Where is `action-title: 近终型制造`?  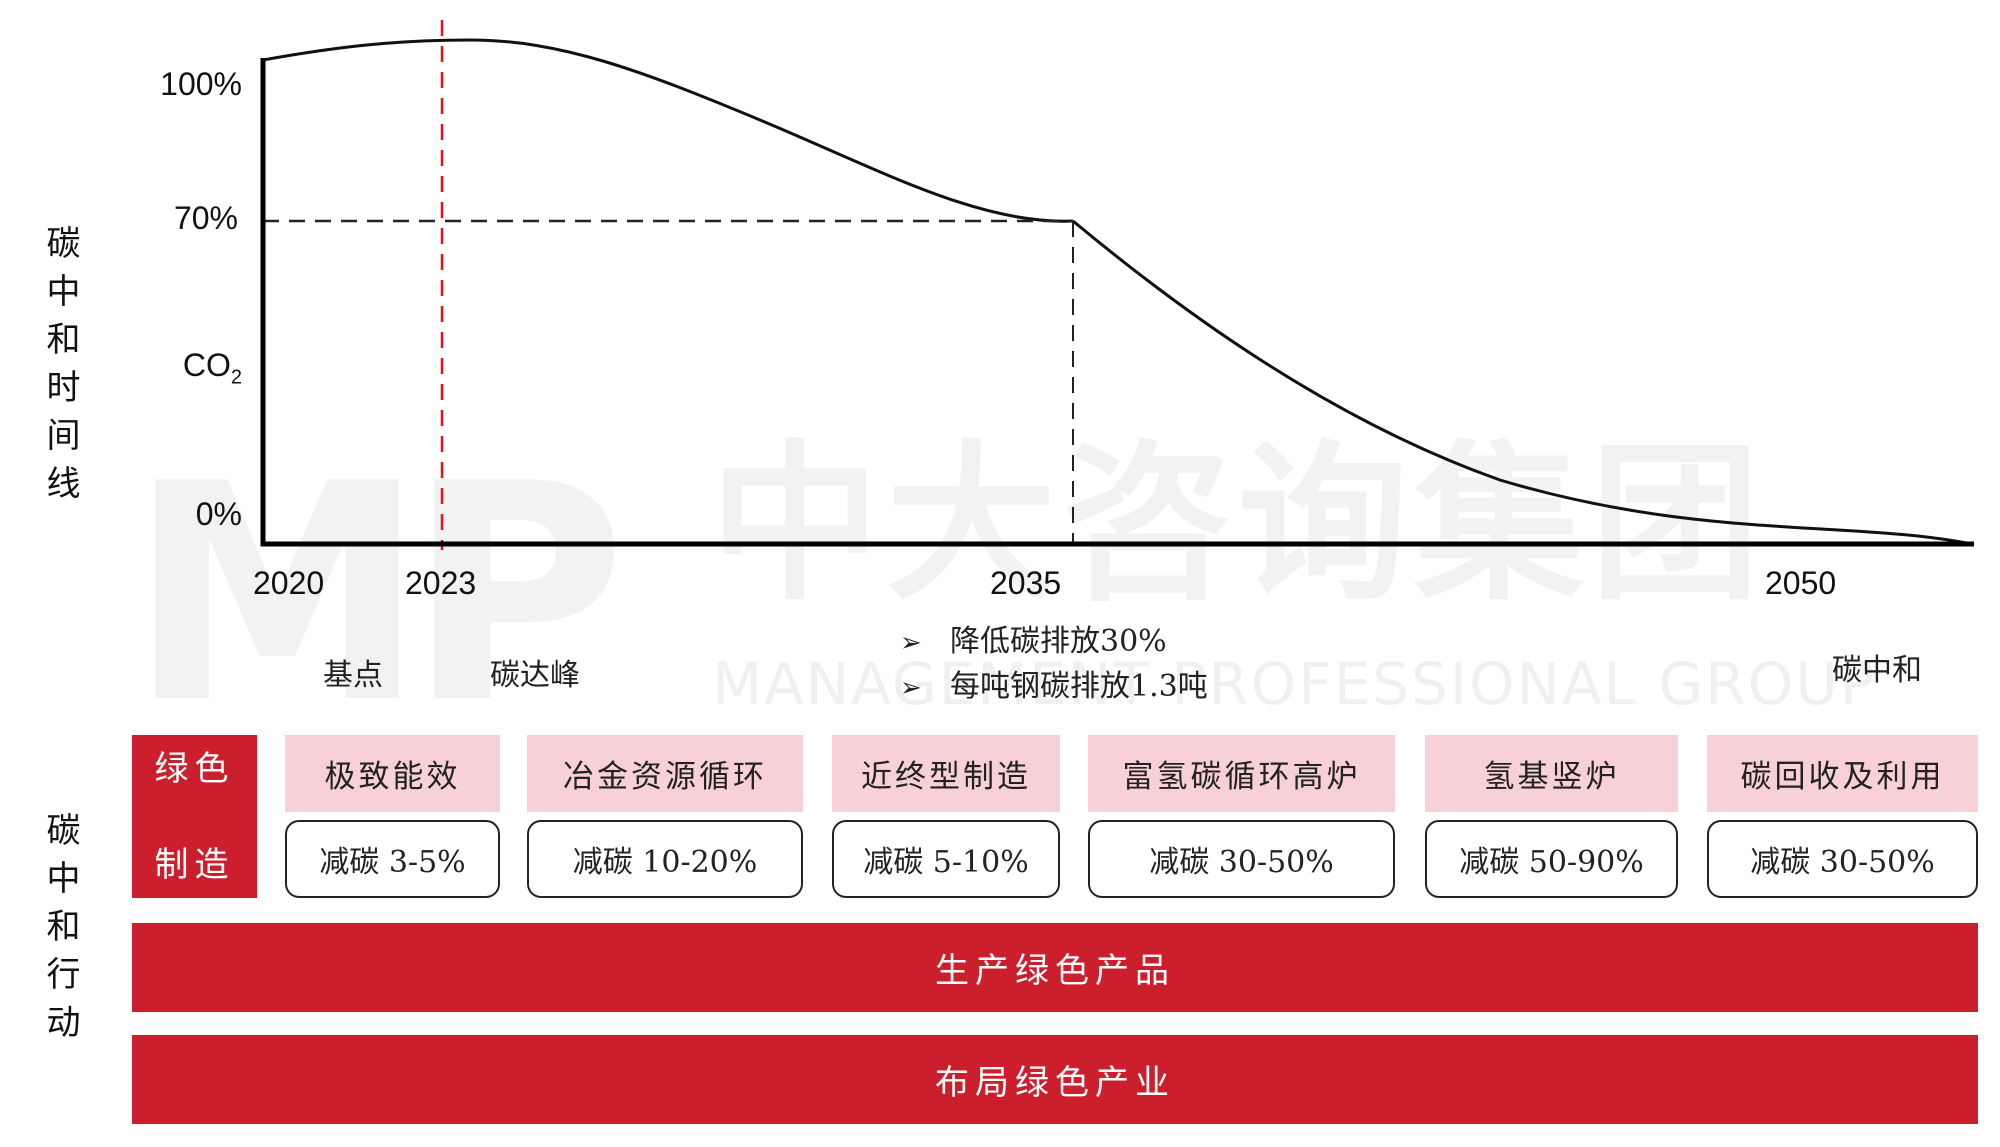
action-title: 近终型制造 is located at coordinates (946, 773).